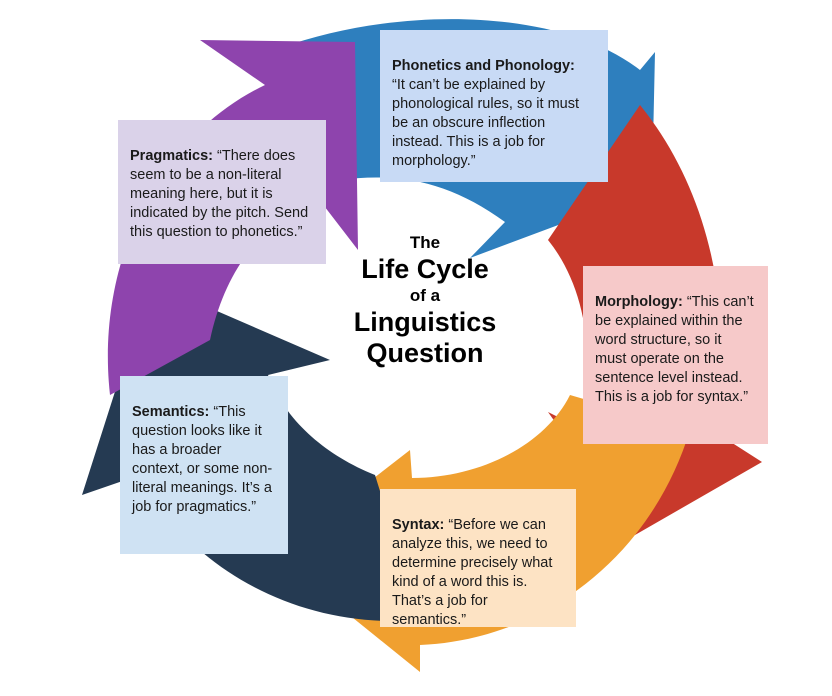 The image size is (832, 696). What do you see at coordinates (483, 66) in the screenshot?
I see `phonetics-heading: Phonetics and Phonology:` at bounding box center [483, 66].